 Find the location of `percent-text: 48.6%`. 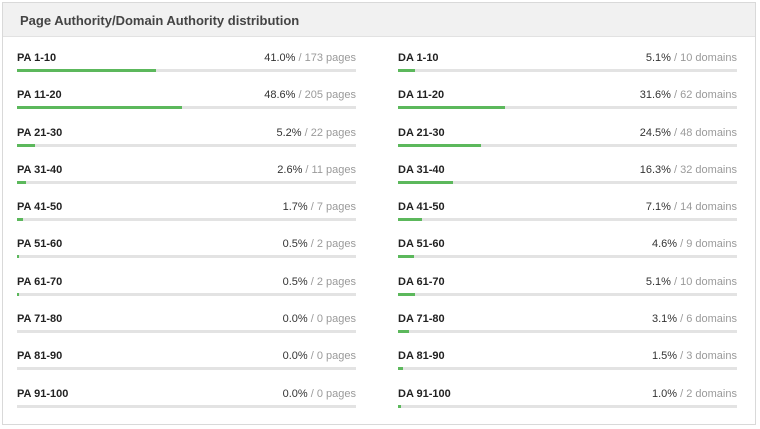

percent-text: 48.6% is located at coordinates (280, 95).